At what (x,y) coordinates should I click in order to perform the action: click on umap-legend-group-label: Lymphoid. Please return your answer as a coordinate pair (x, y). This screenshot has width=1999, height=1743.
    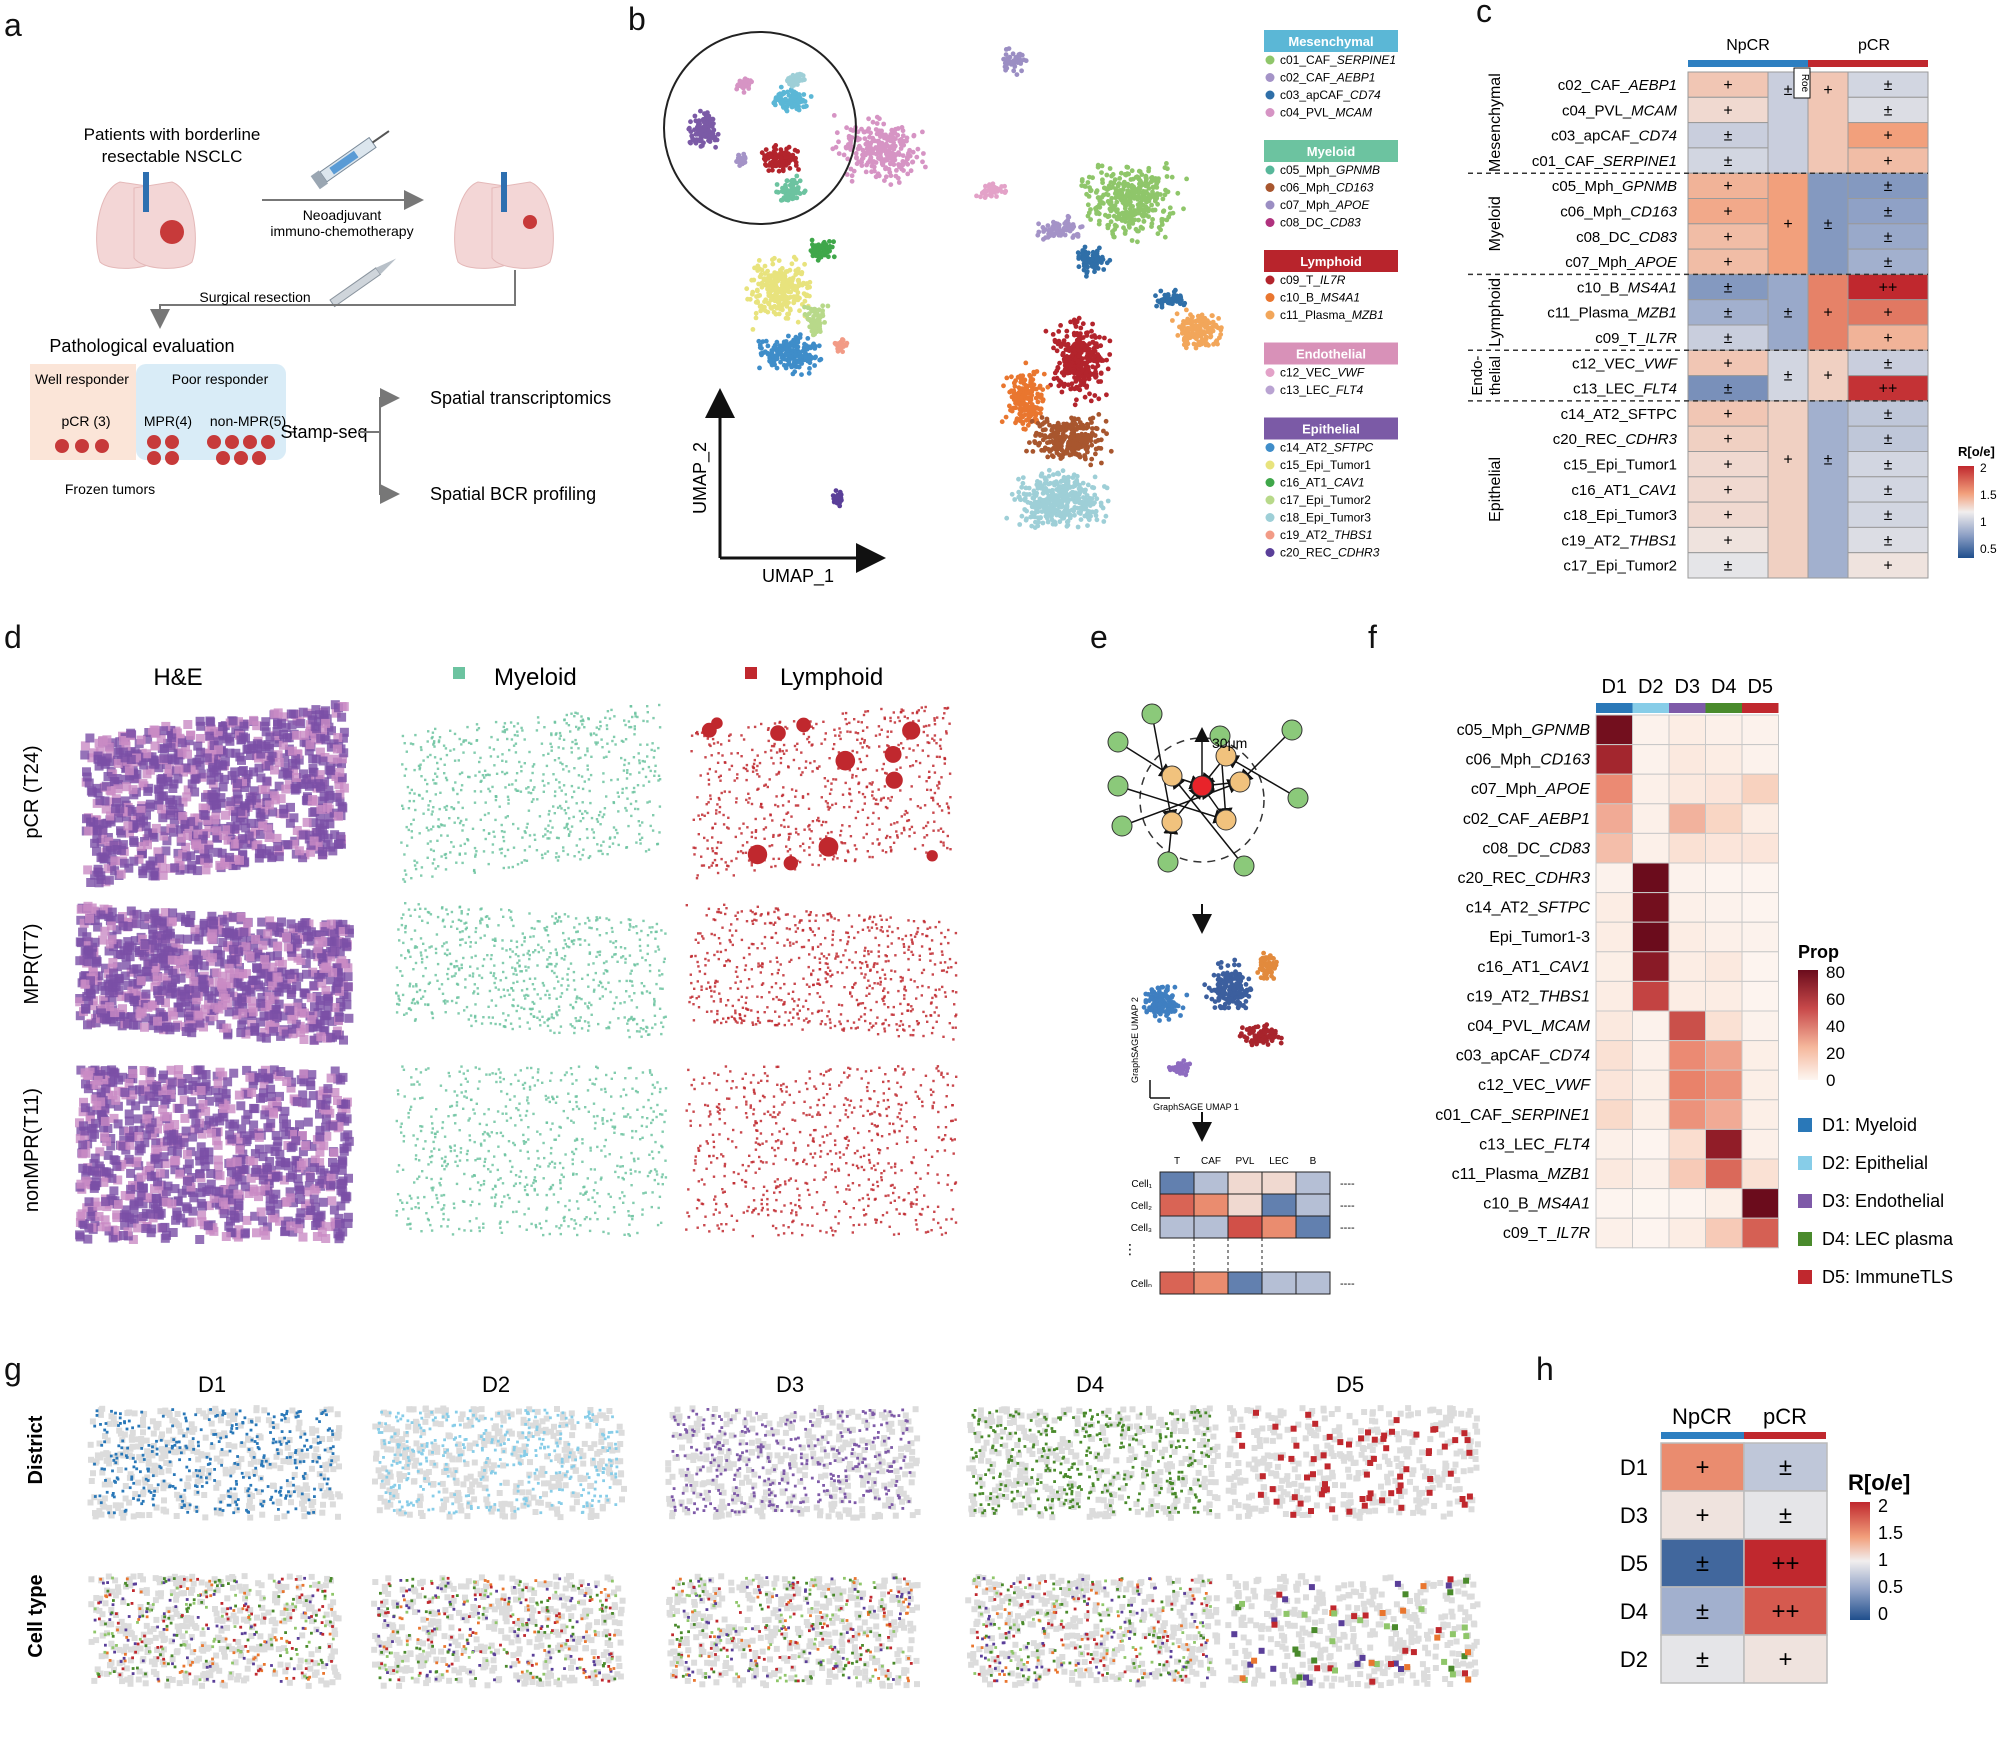
    Looking at the image, I should click on (1331, 261).